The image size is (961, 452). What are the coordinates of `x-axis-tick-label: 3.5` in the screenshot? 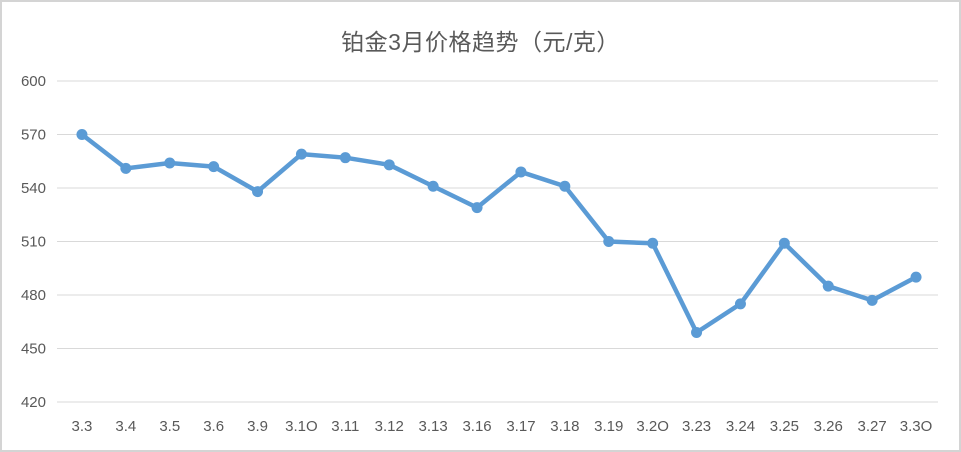 It's located at (169, 426).